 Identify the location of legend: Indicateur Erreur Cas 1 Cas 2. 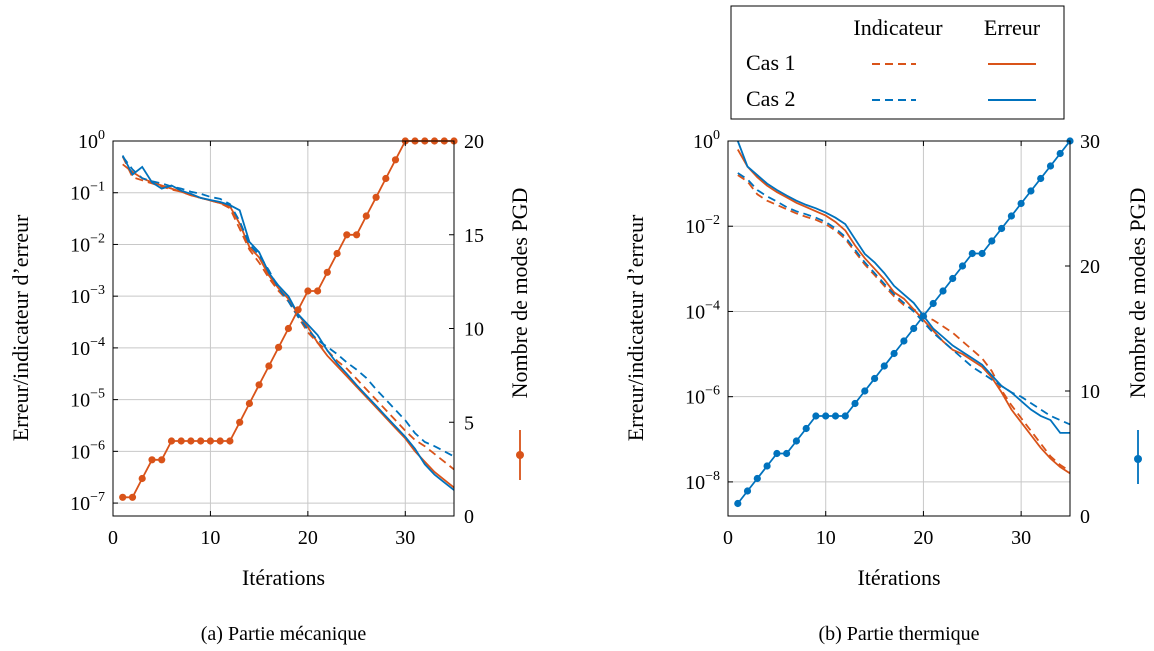
(897, 62).